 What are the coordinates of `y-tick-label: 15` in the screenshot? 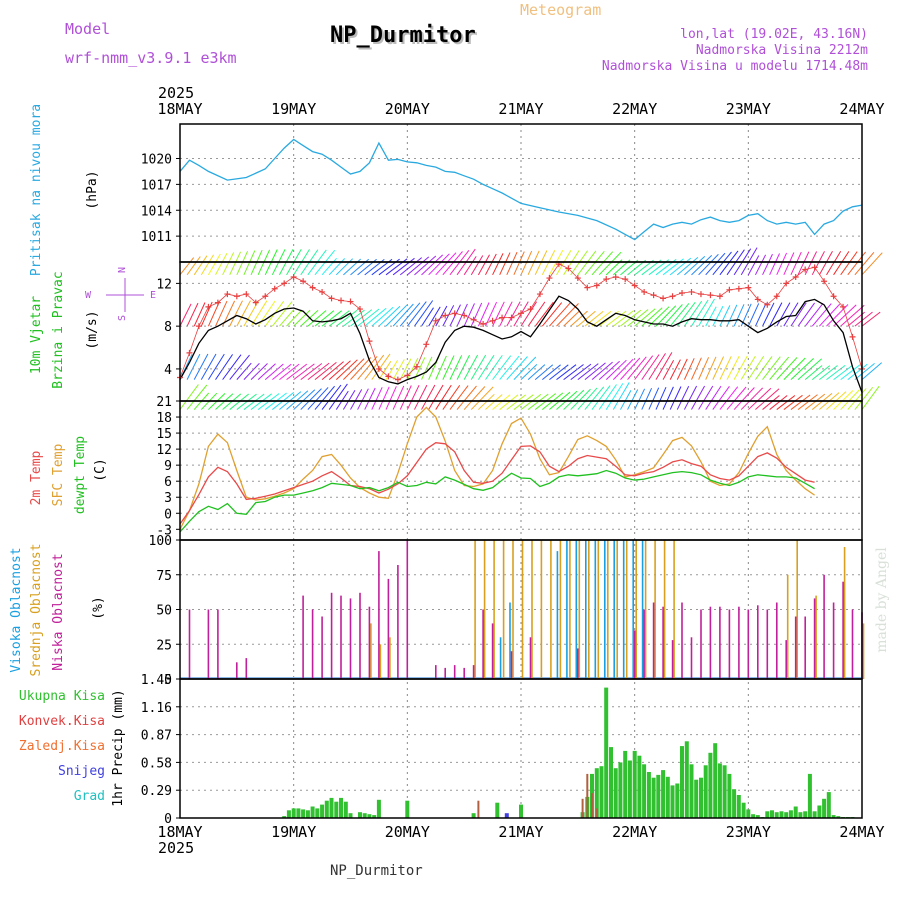 It's located at (164, 434).